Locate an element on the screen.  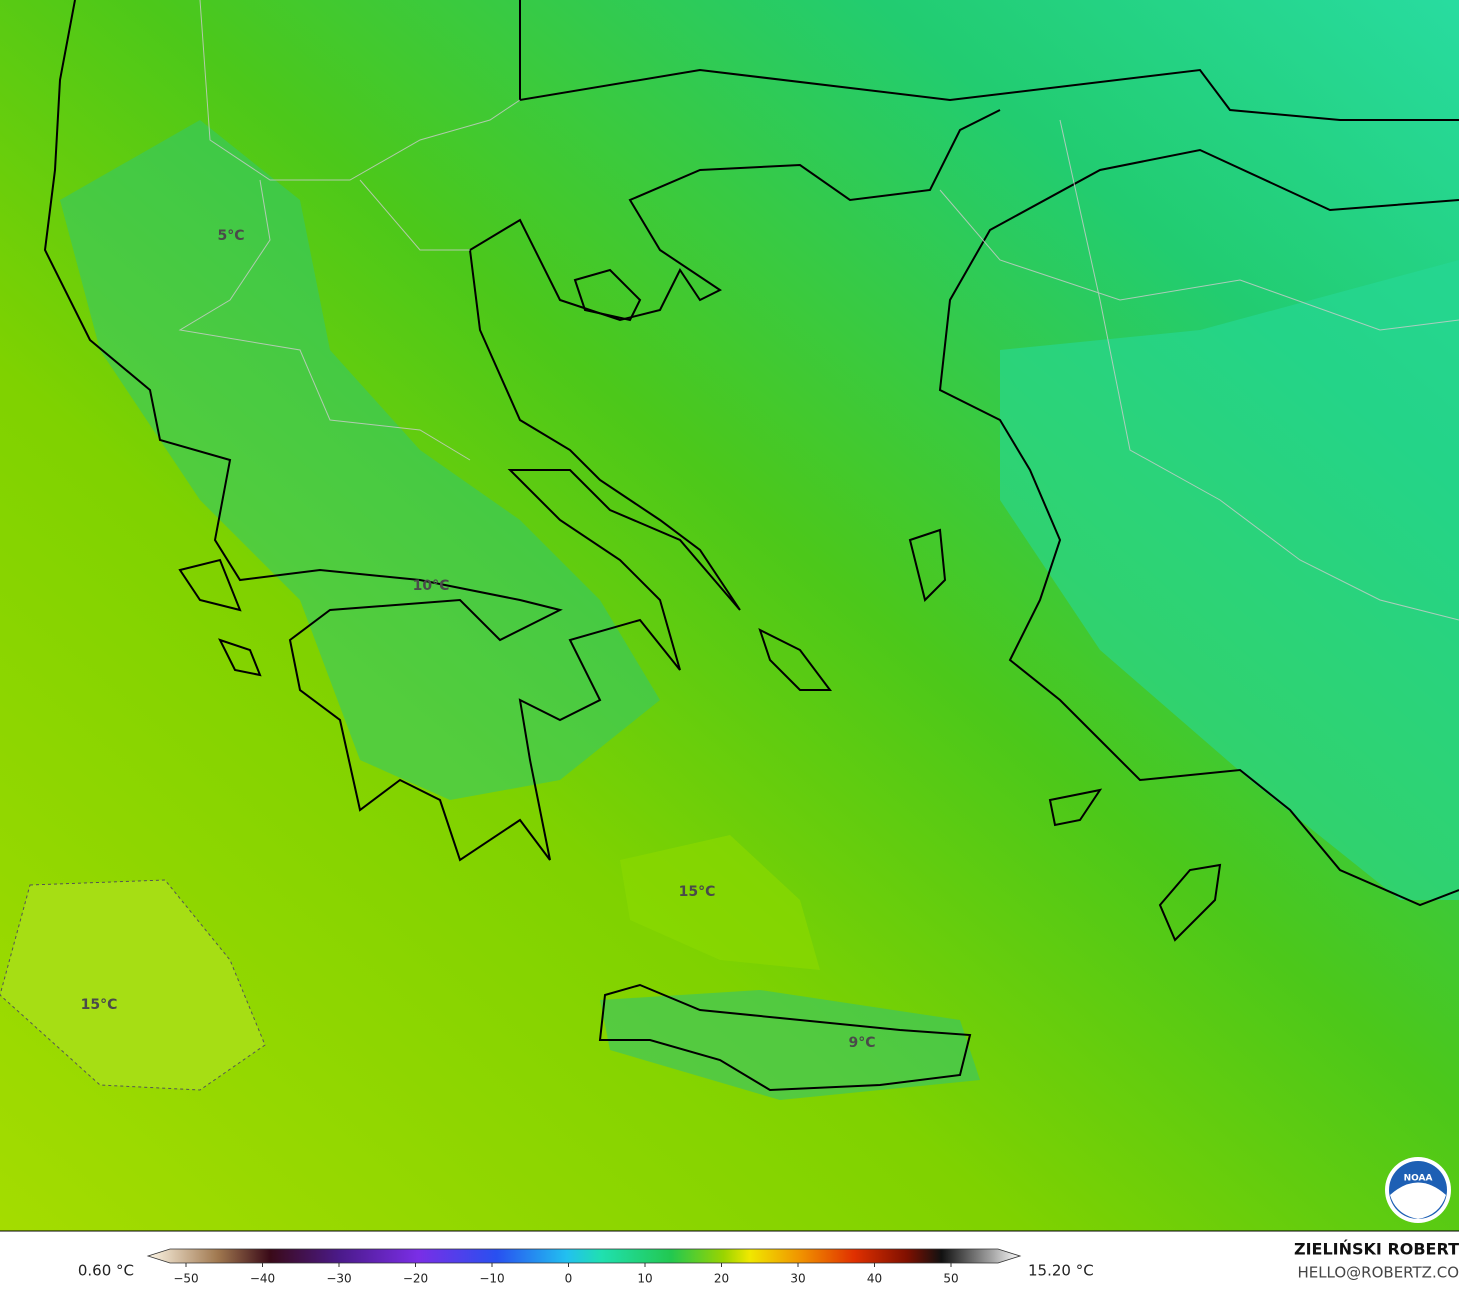
colorbar-ticks: −50 −40 −30 −20 −10 0 10 20 30 40 50 is located at coordinates (566, 1274).